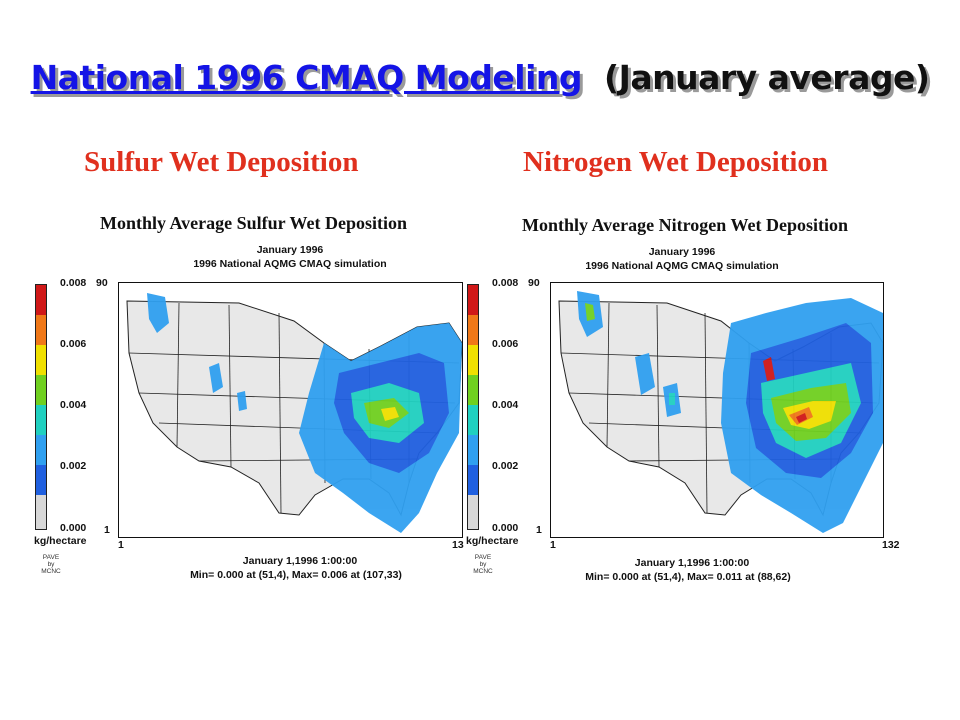  Describe the element at coordinates (685, 225) in the screenshot. I see `nitrogen-plot-title: Monthly Average Nitrogen Wet Deposition` at that location.